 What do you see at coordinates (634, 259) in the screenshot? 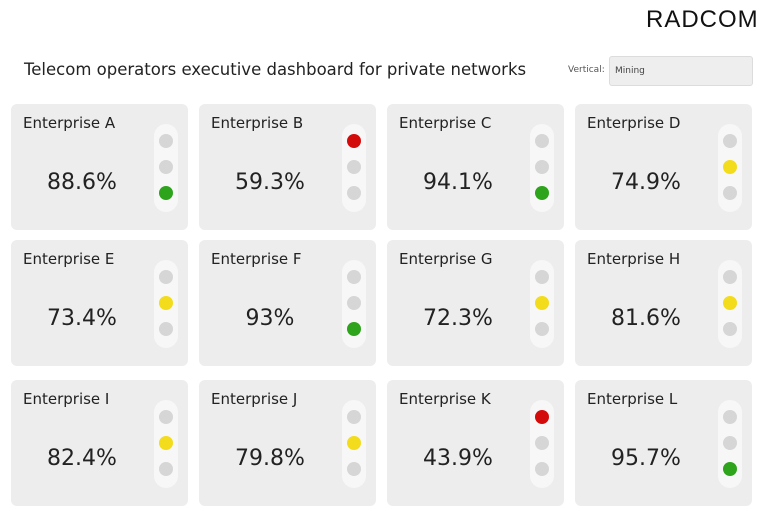
I see `enterprise-name: Enterprise H` at bounding box center [634, 259].